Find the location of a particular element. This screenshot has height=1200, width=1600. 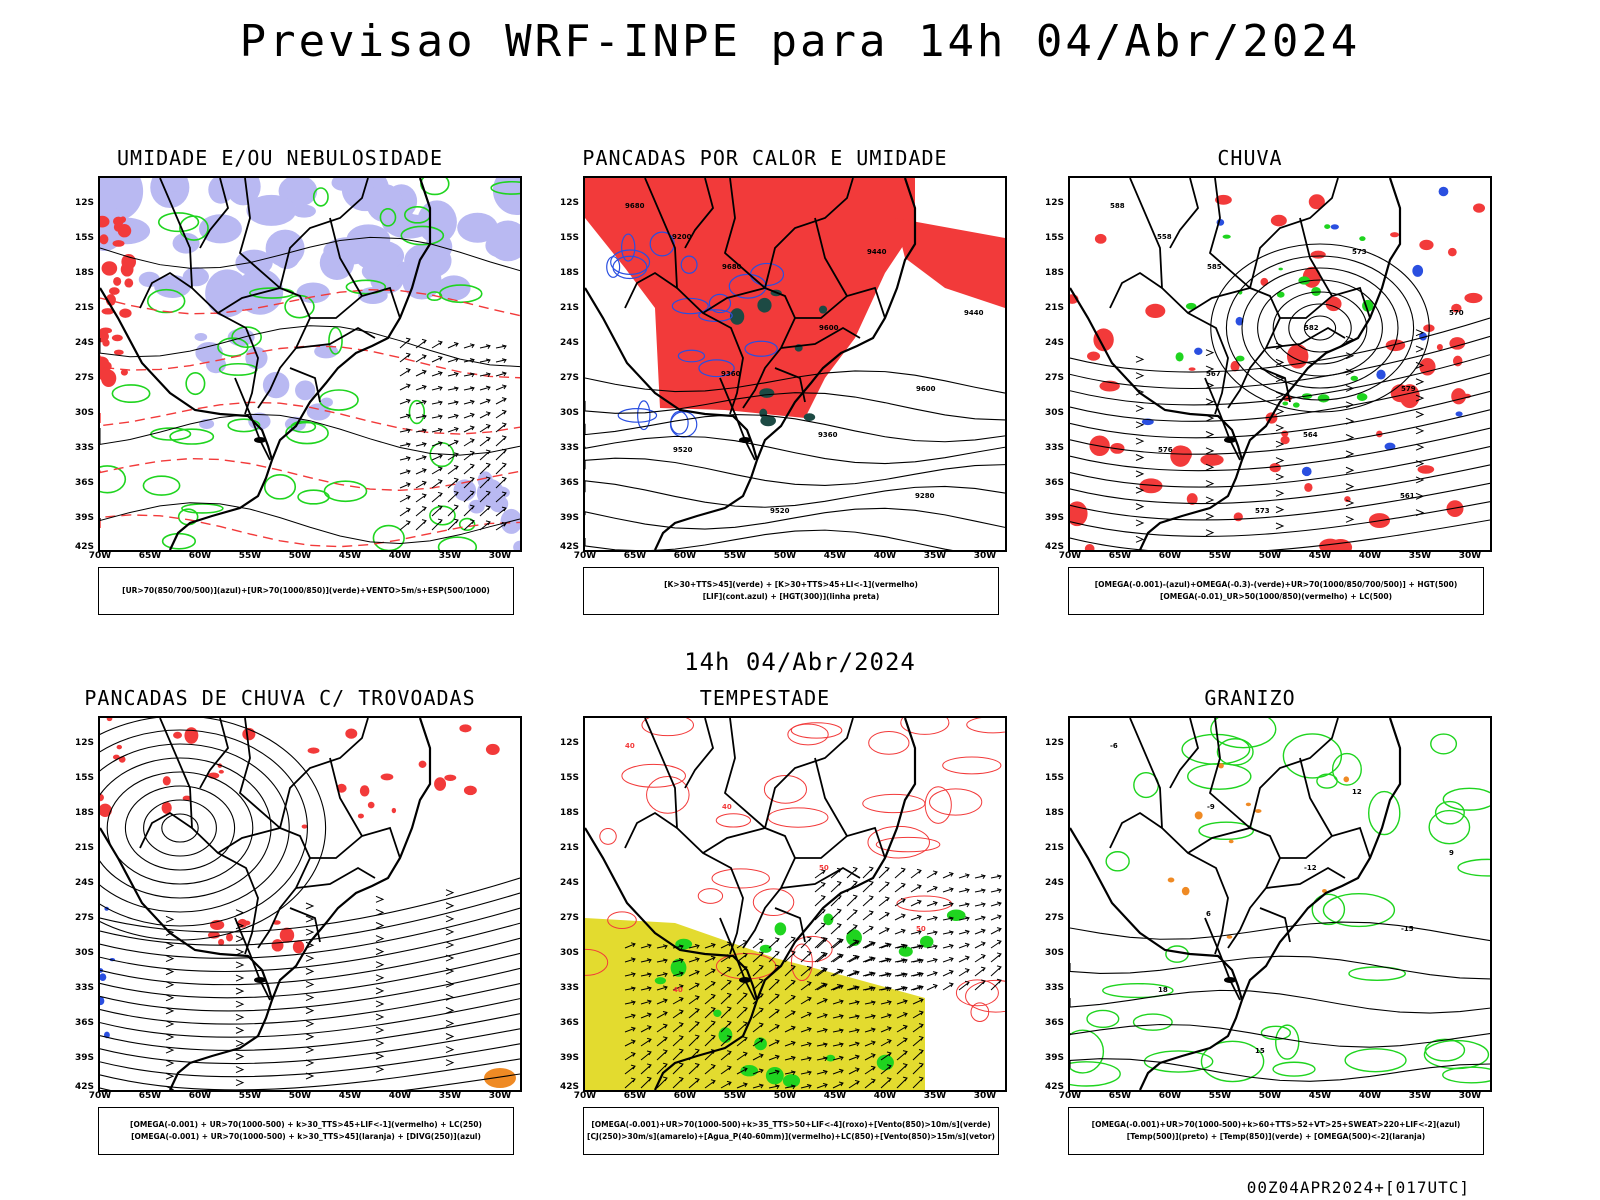

temp500-contour is located at coordinates (1280, 931).